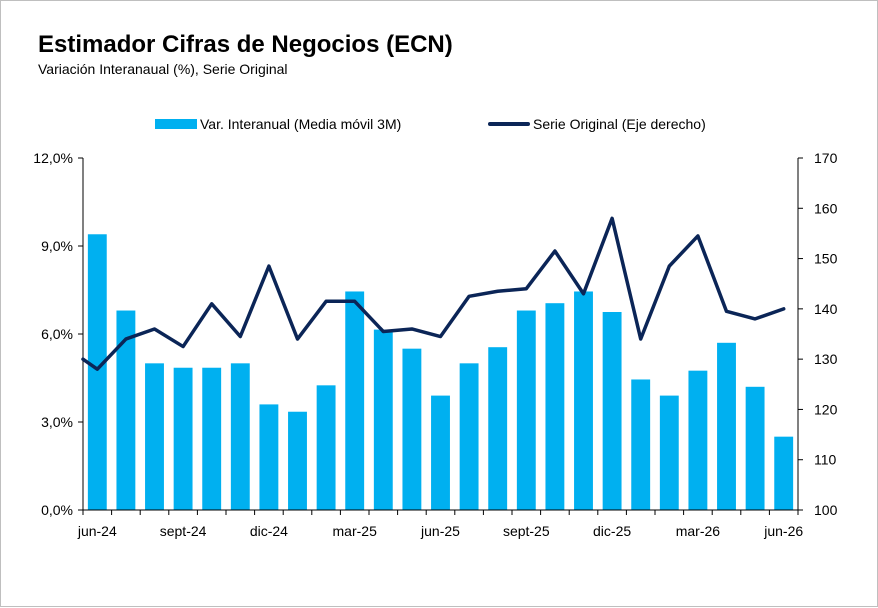  I want to click on y-right-tick-label: 150, so click(826, 259).